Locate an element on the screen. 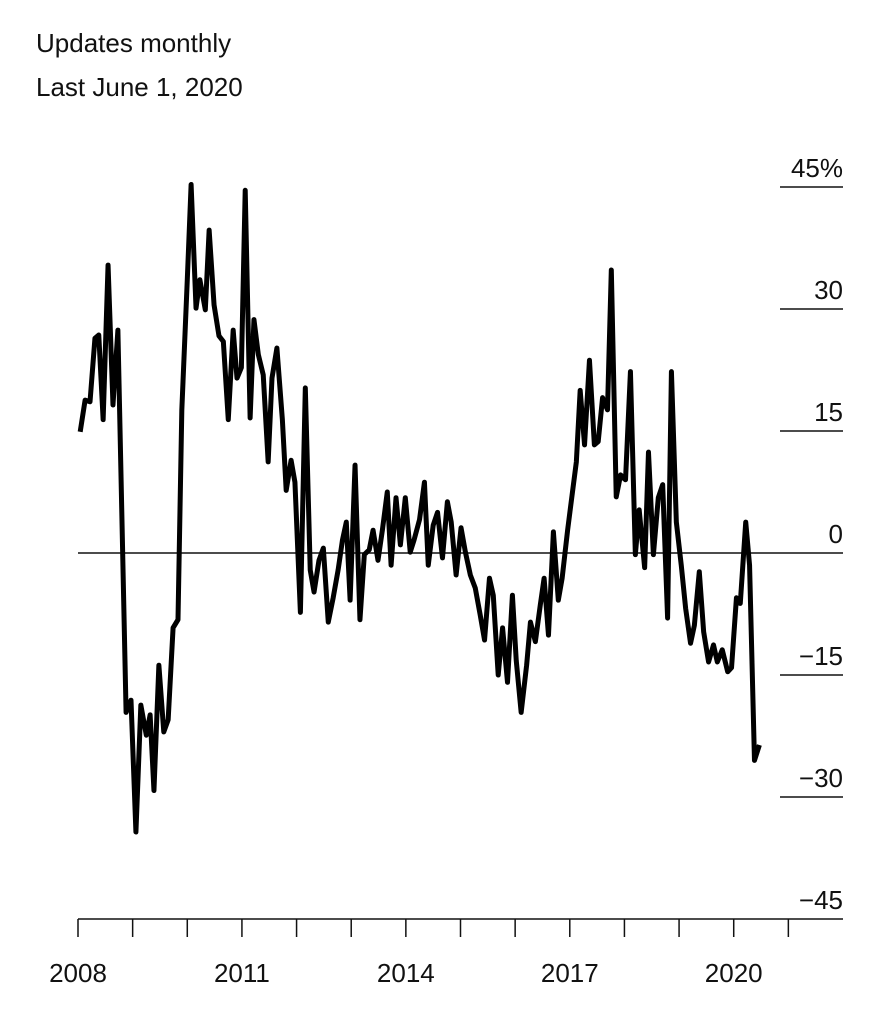 The height and width of the screenshot is (1024, 877). y-tick-label: 45% is located at coordinates (817, 168).